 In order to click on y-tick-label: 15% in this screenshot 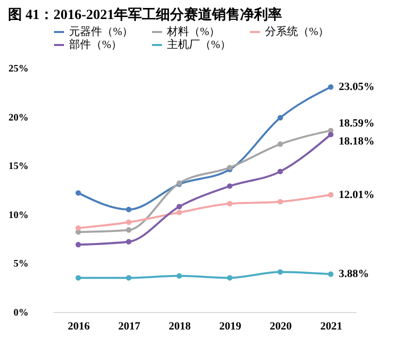, I will do `click(18, 166)`.